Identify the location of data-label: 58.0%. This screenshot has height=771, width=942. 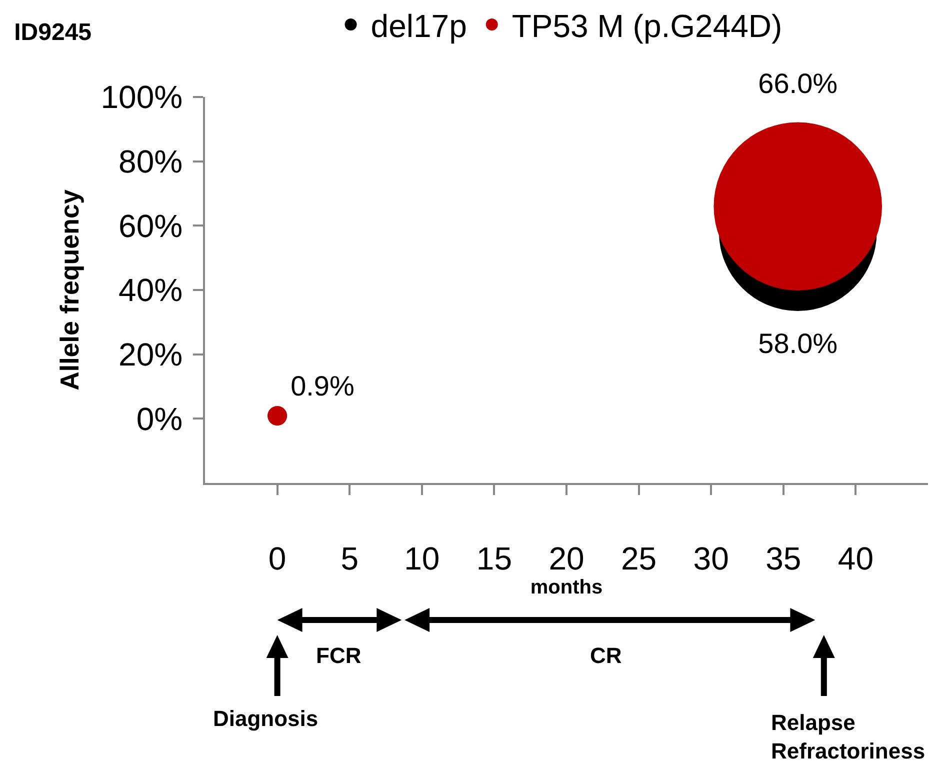
(798, 343).